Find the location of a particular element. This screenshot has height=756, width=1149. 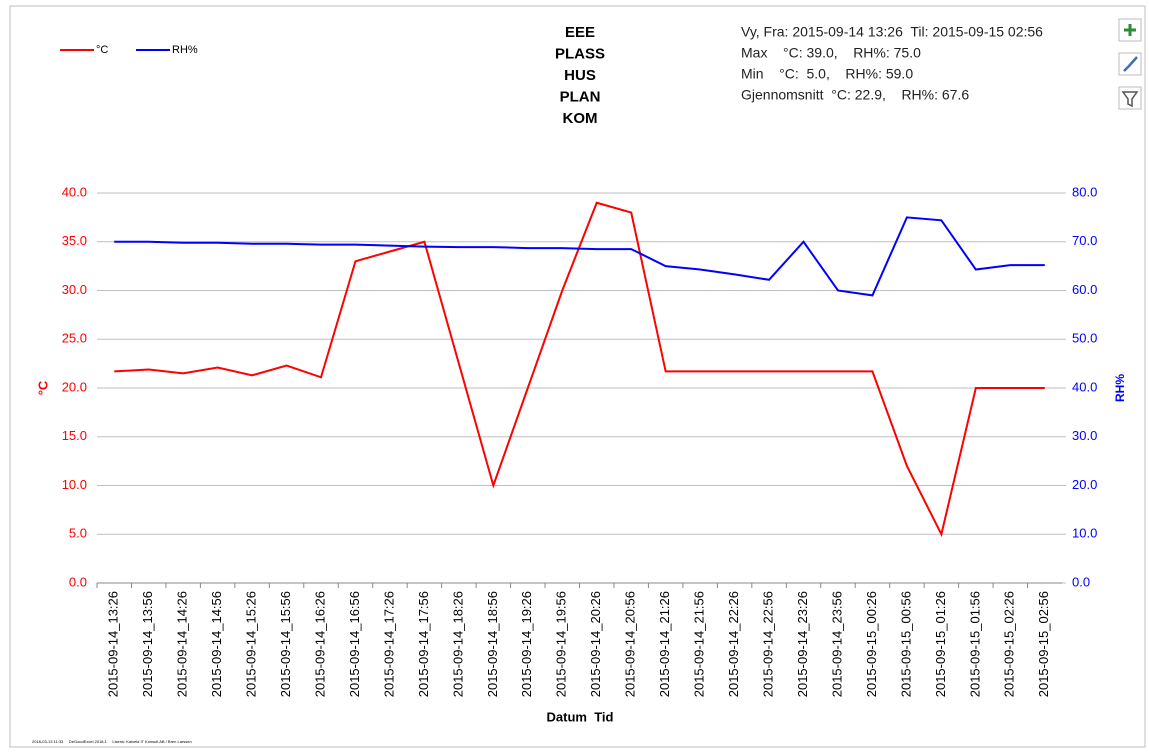

x-tick-label: 2015-09-14_14:56 is located at coordinates (216, 644).